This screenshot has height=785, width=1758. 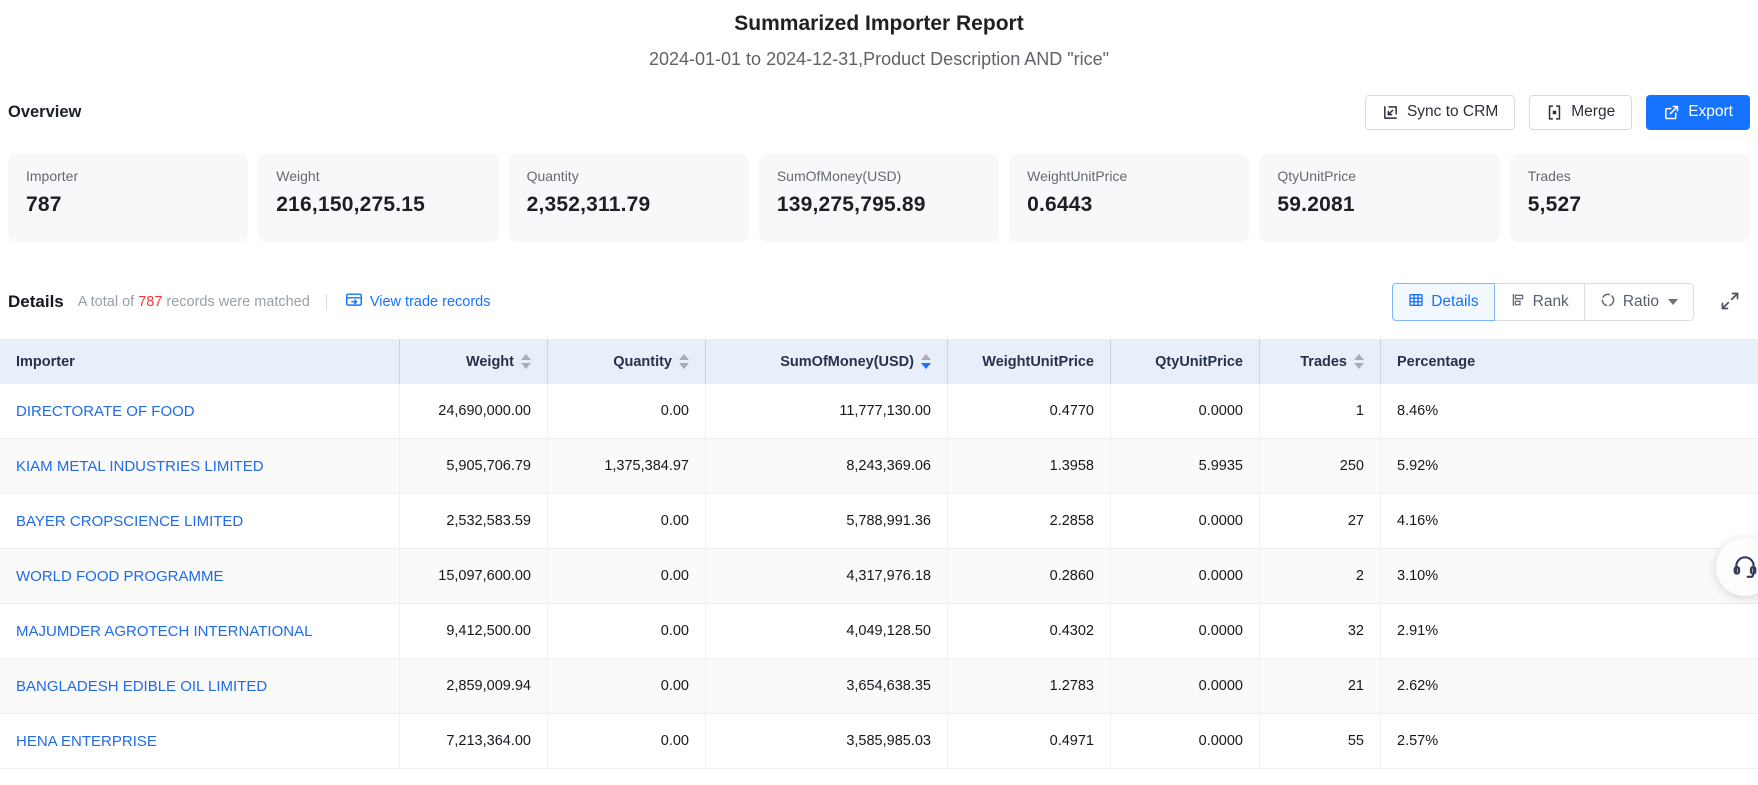 I want to click on sum-of-money-cell: 4,317,976.18, so click(x=827, y=576).